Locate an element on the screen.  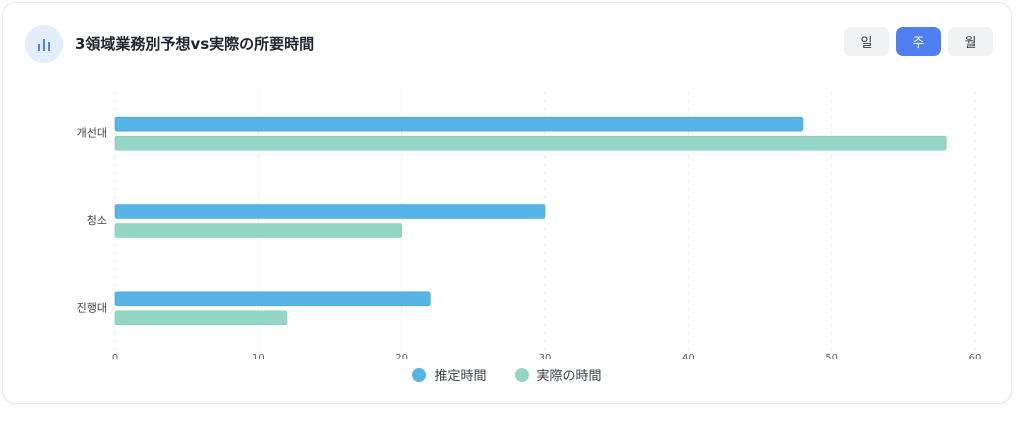
legend-label-estimated: 推定時間 is located at coordinates (460, 376).